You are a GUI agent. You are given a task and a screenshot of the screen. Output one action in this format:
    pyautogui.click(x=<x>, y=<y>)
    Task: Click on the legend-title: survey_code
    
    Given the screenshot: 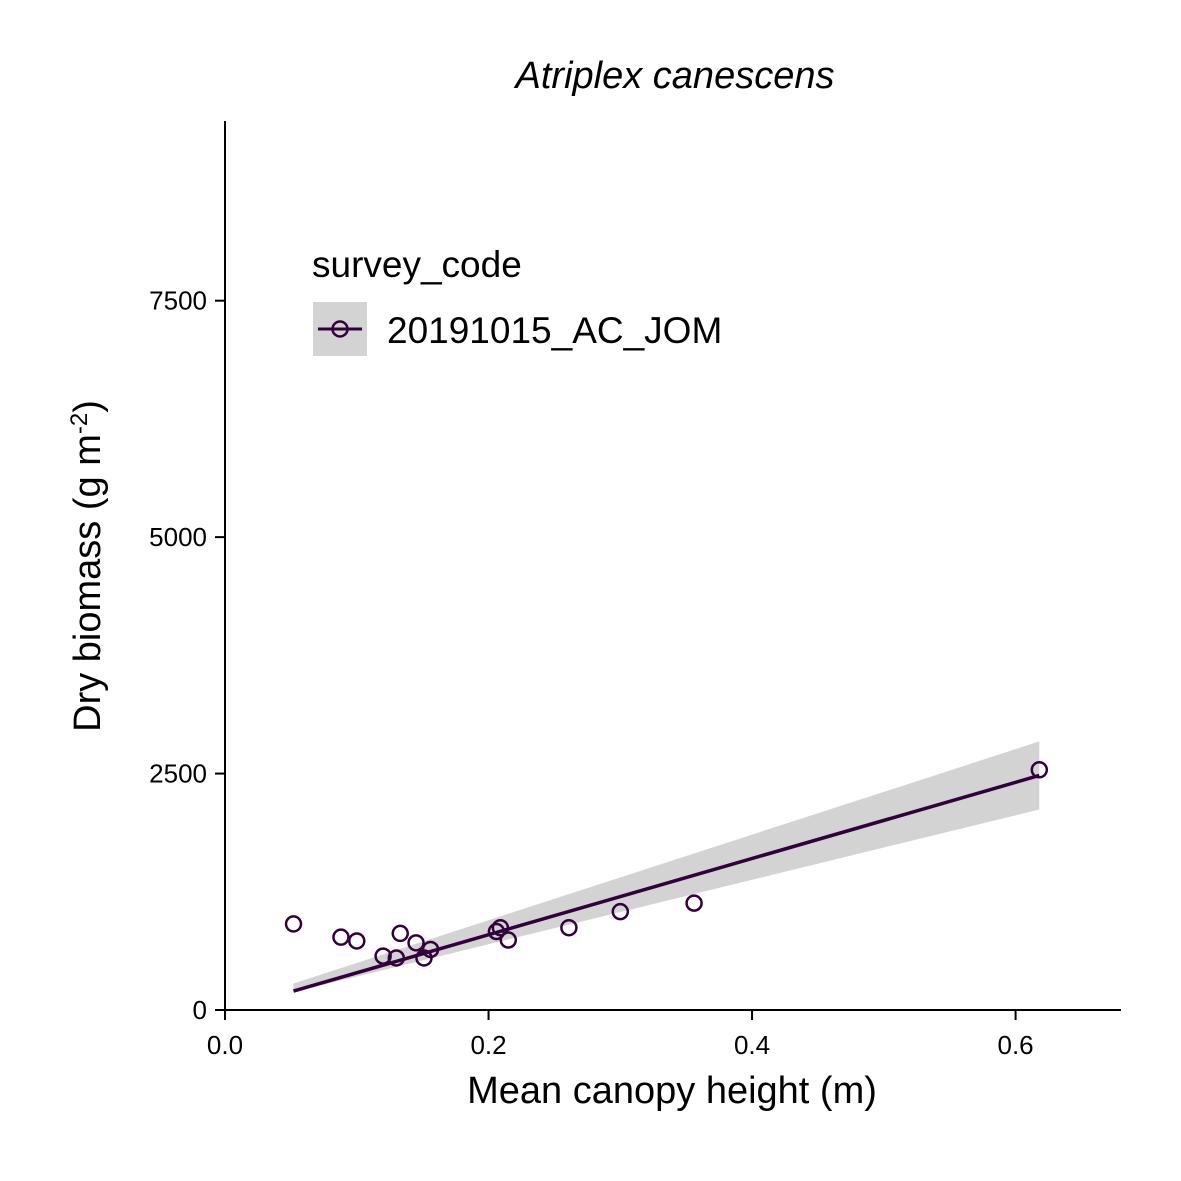 What is the action you would take?
    pyautogui.click(x=417, y=264)
    